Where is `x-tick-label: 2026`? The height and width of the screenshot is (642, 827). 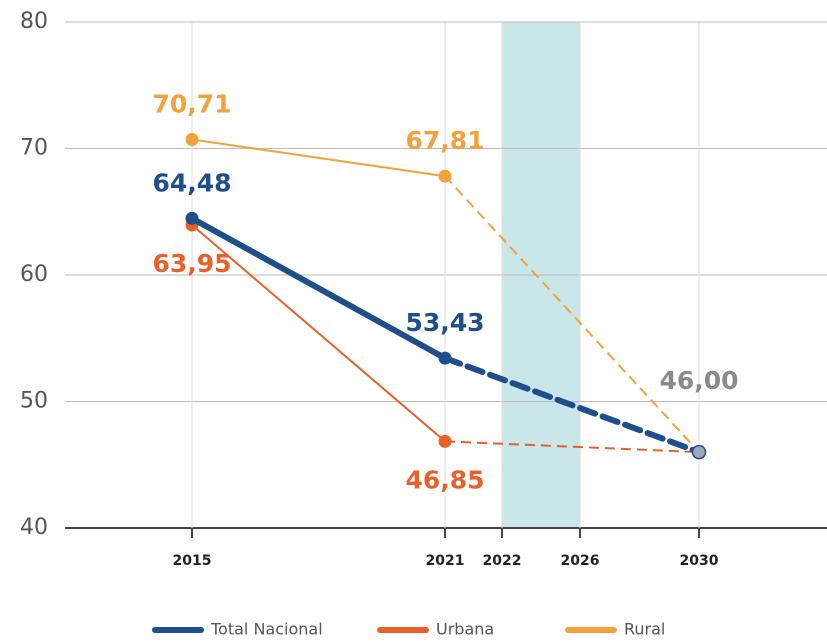 x-tick-label: 2026 is located at coordinates (580, 561).